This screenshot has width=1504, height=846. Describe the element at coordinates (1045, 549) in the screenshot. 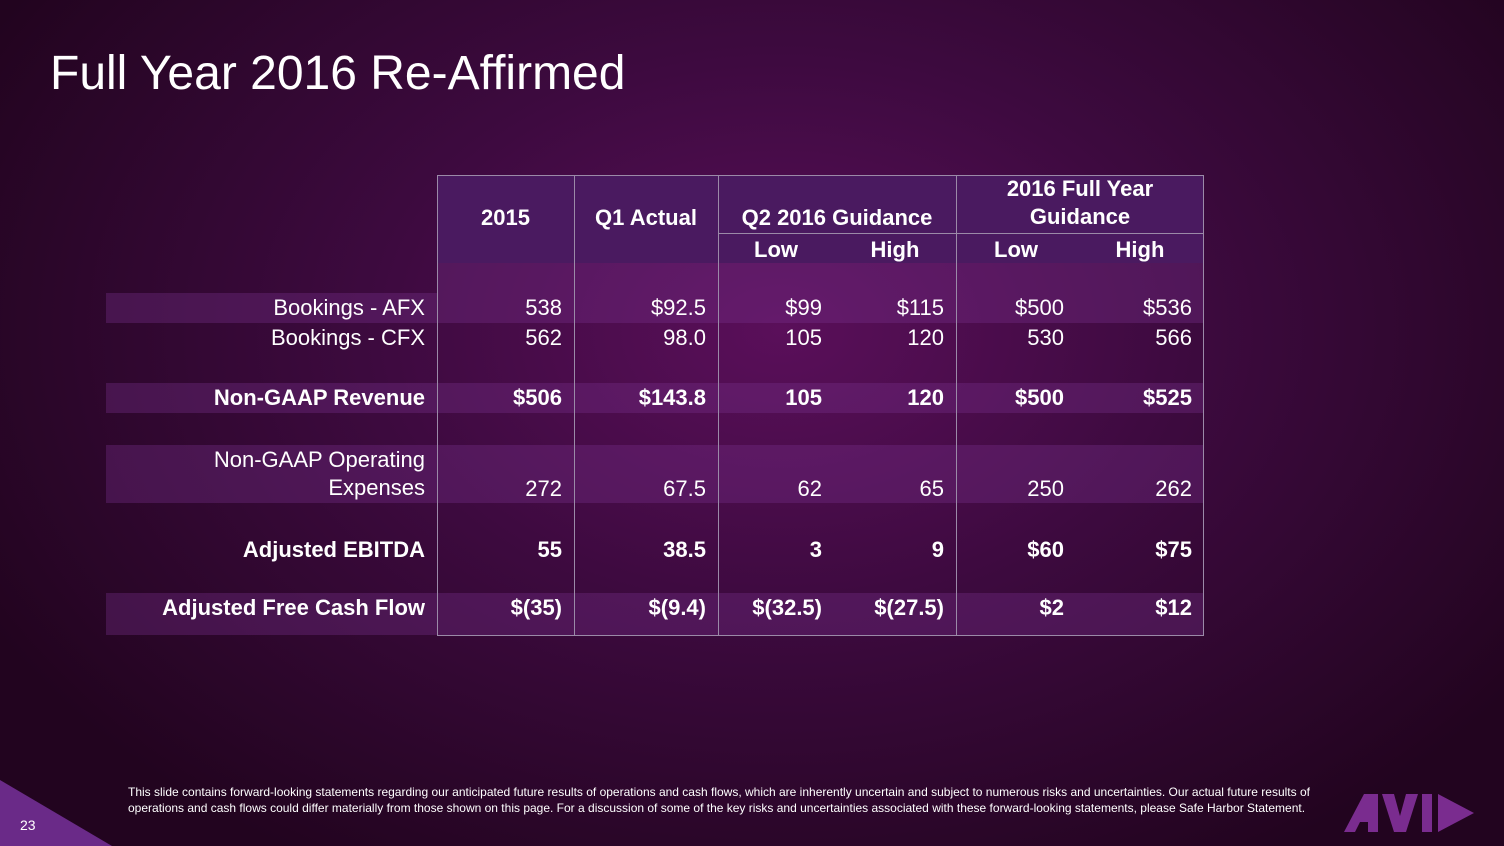

I see `cell-fy-low: $60` at that location.